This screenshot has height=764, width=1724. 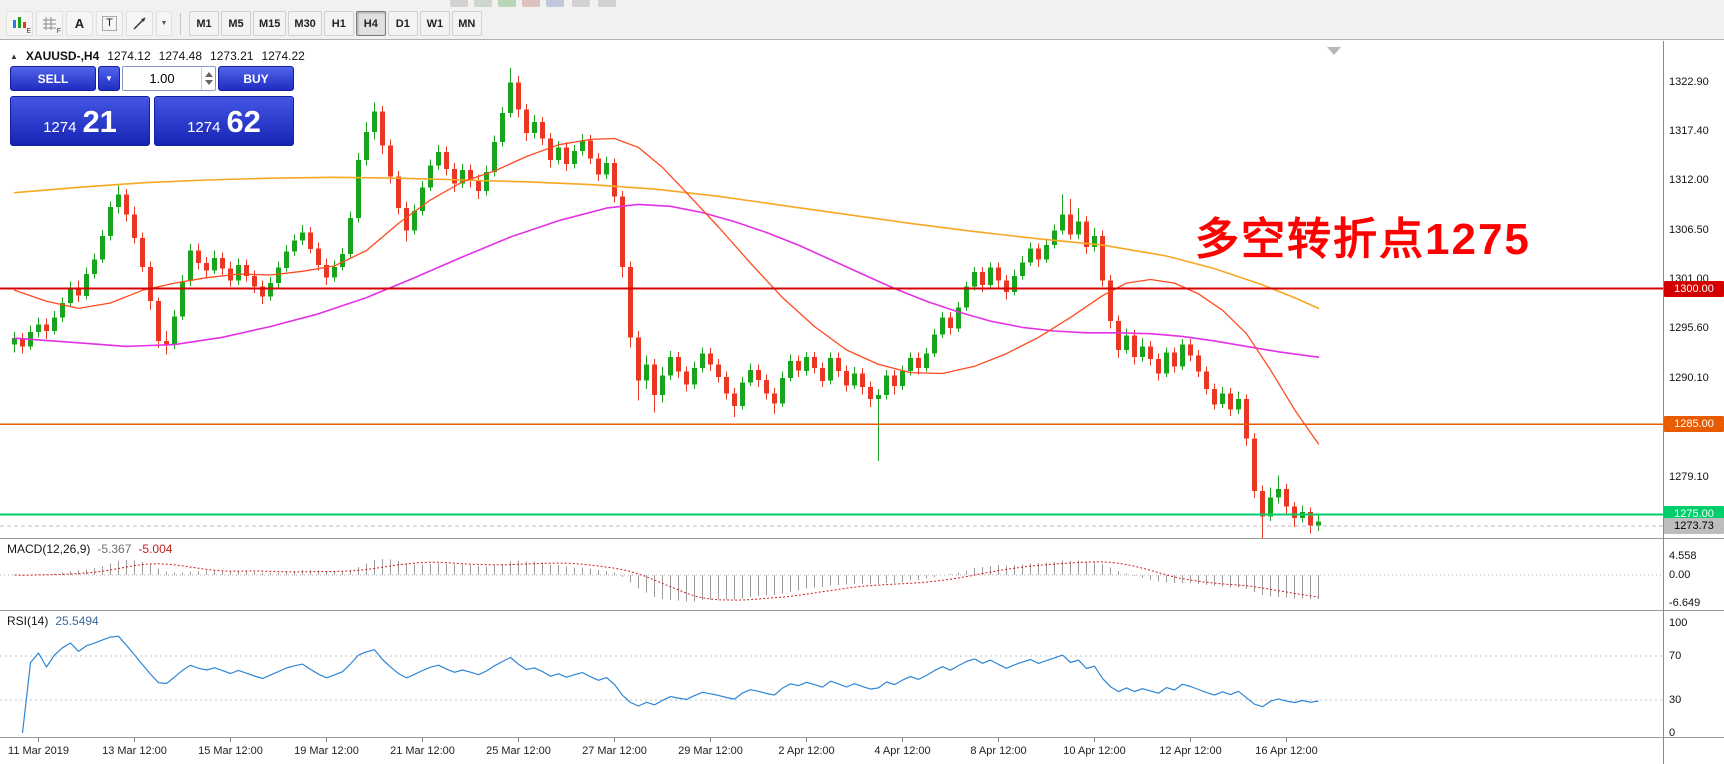 I want to click on toolbar-separator, so click(x=180, y=23).